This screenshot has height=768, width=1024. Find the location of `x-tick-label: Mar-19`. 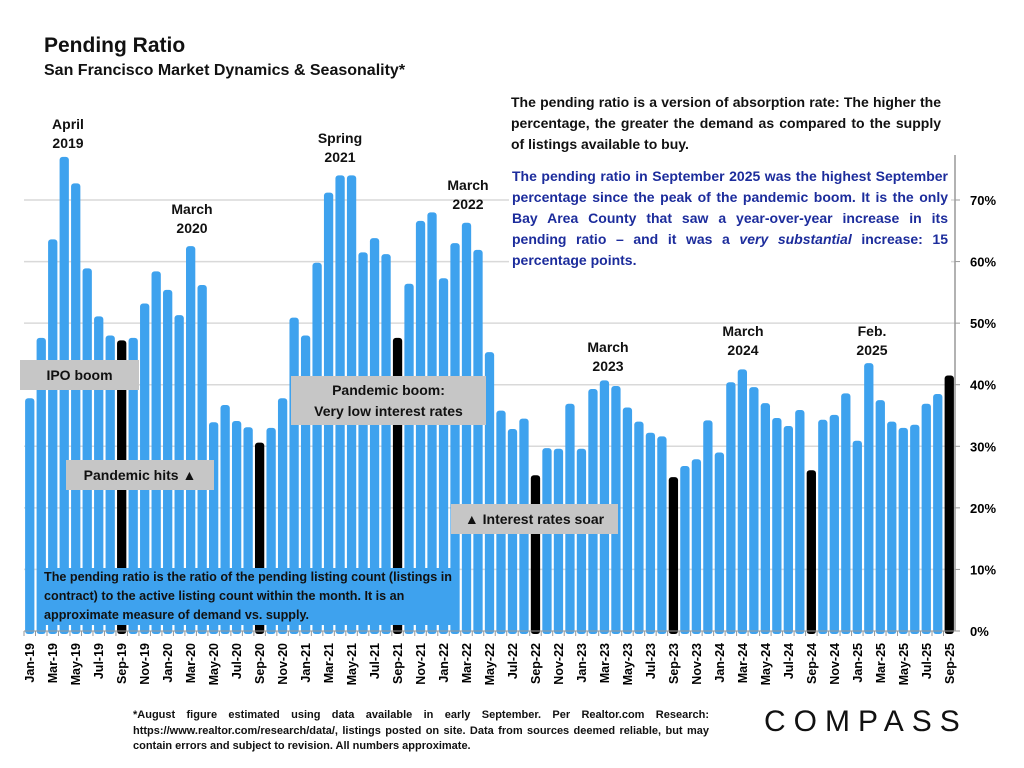

x-tick-label: Mar-19 is located at coordinates (53, 663).